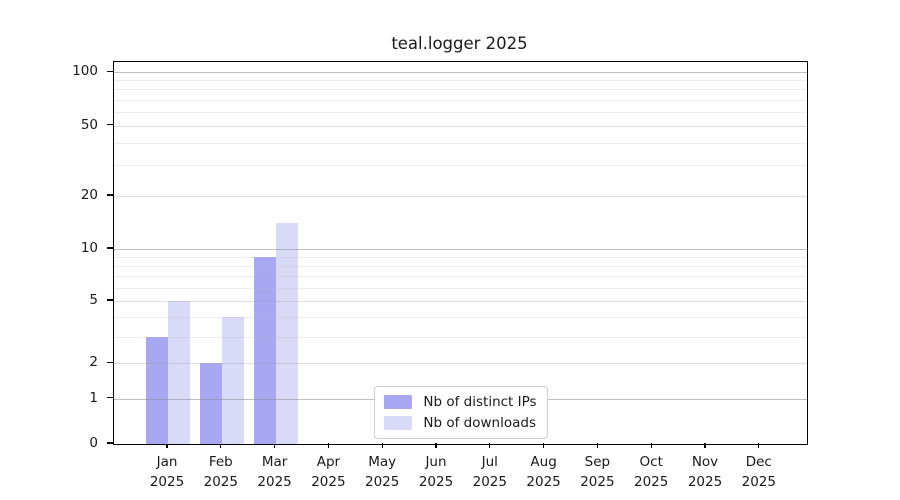 The image size is (900, 500). Describe the element at coordinates (459, 43) in the screenshot. I see `chart-title: teal.logger 2025` at that location.